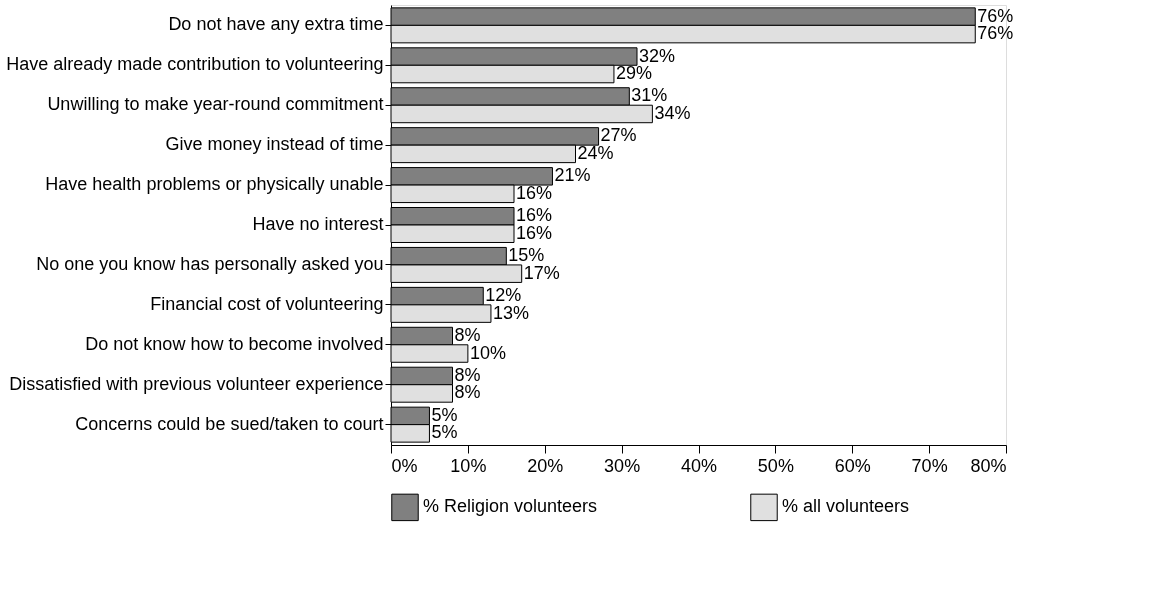 This screenshot has width=1161, height=596. What do you see at coordinates (229, 423) in the screenshot?
I see `y-tick-label: Concerns could be sued/taken to court` at bounding box center [229, 423].